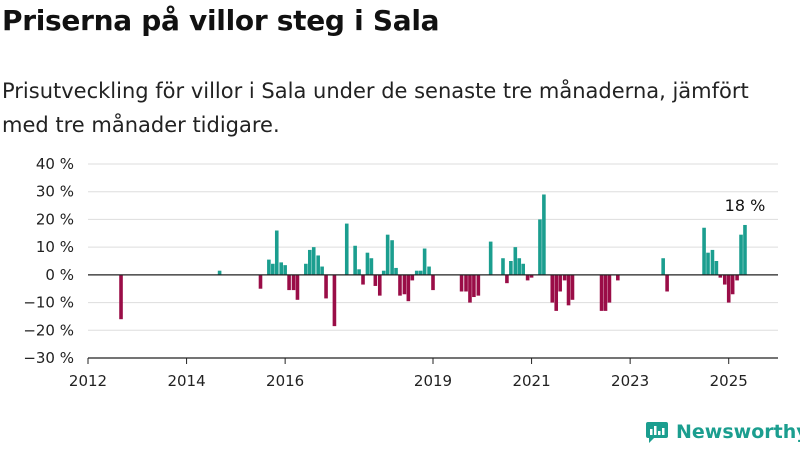  I want to click on y-tick-label: −10 %, so click(48, 303).